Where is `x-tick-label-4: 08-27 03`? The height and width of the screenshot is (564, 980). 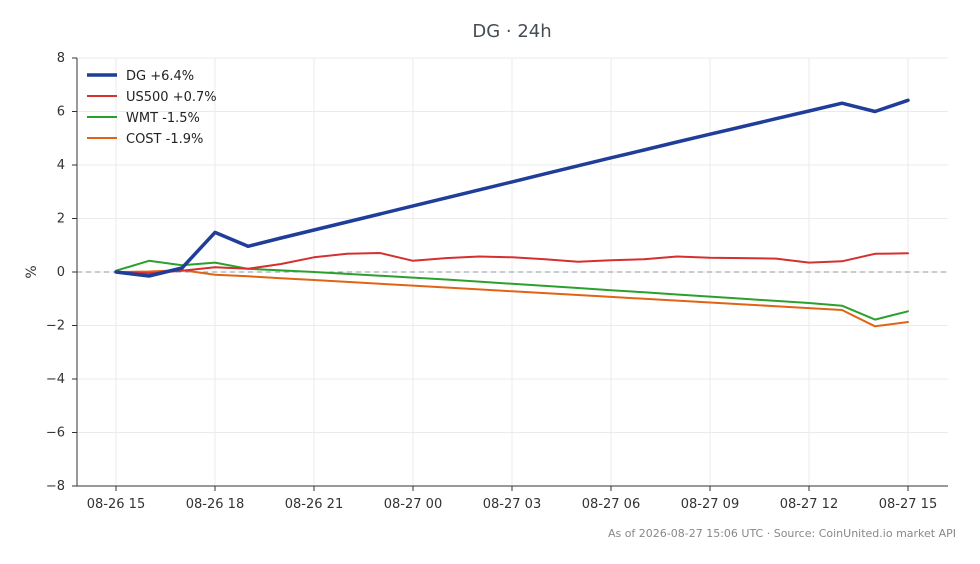 x-tick-label-4: 08-27 03 is located at coordinates (512, 504).